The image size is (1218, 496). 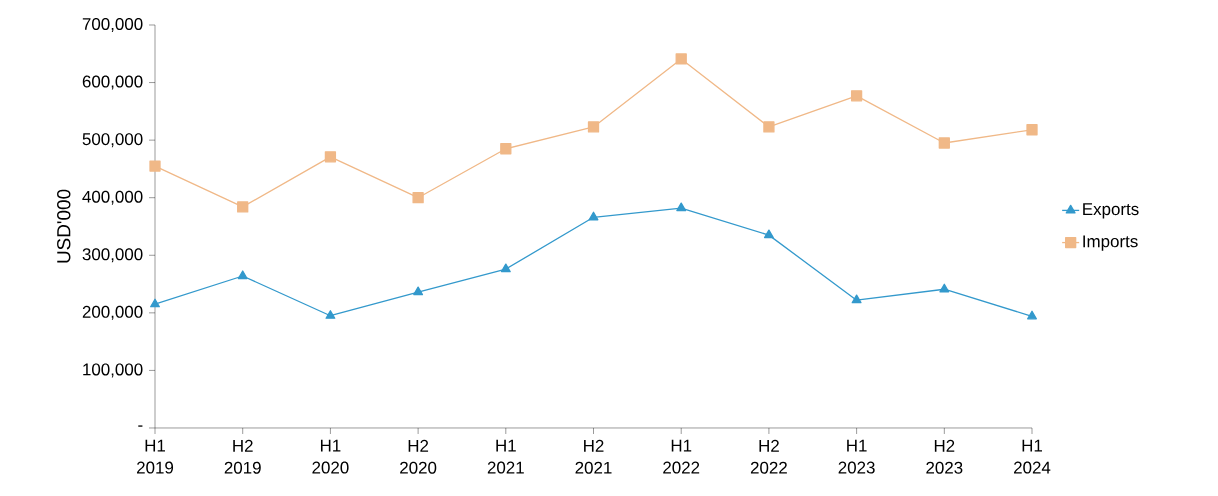 I want to click on x-tick-label: H2 2021, so click(x=593, y=456).